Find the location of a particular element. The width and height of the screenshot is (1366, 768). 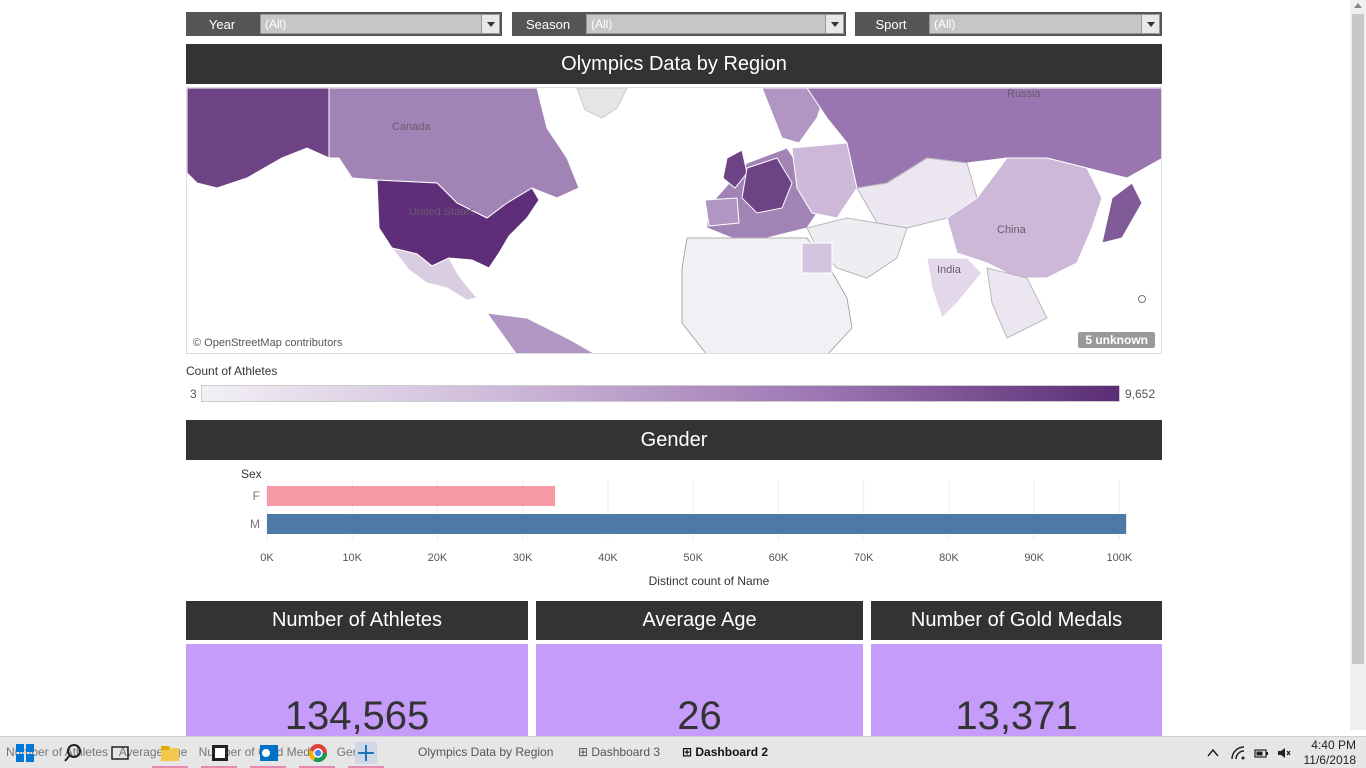

tab-dashboard-2-label: Dashboard 2 is located at coordinates (732, 752).